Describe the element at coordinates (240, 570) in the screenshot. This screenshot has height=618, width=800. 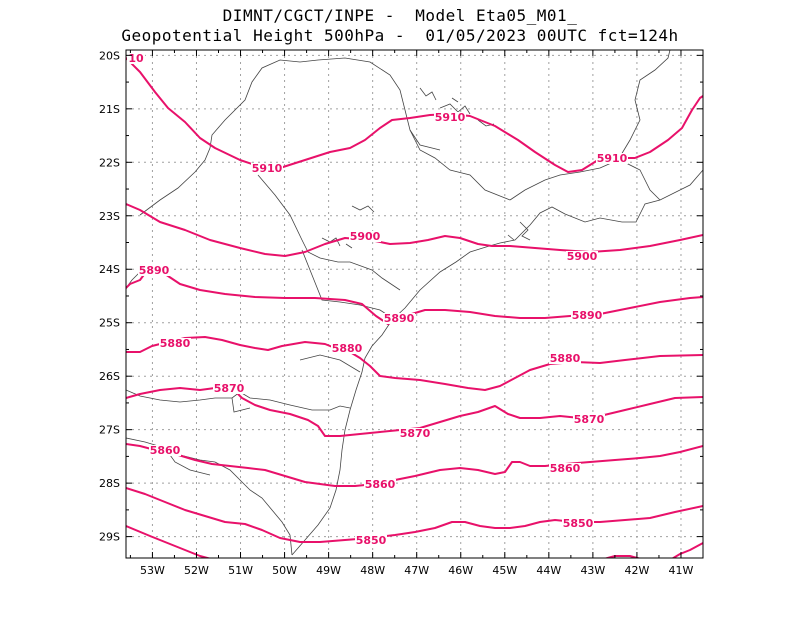
I see `lon-tick-label: 51W` at that location.